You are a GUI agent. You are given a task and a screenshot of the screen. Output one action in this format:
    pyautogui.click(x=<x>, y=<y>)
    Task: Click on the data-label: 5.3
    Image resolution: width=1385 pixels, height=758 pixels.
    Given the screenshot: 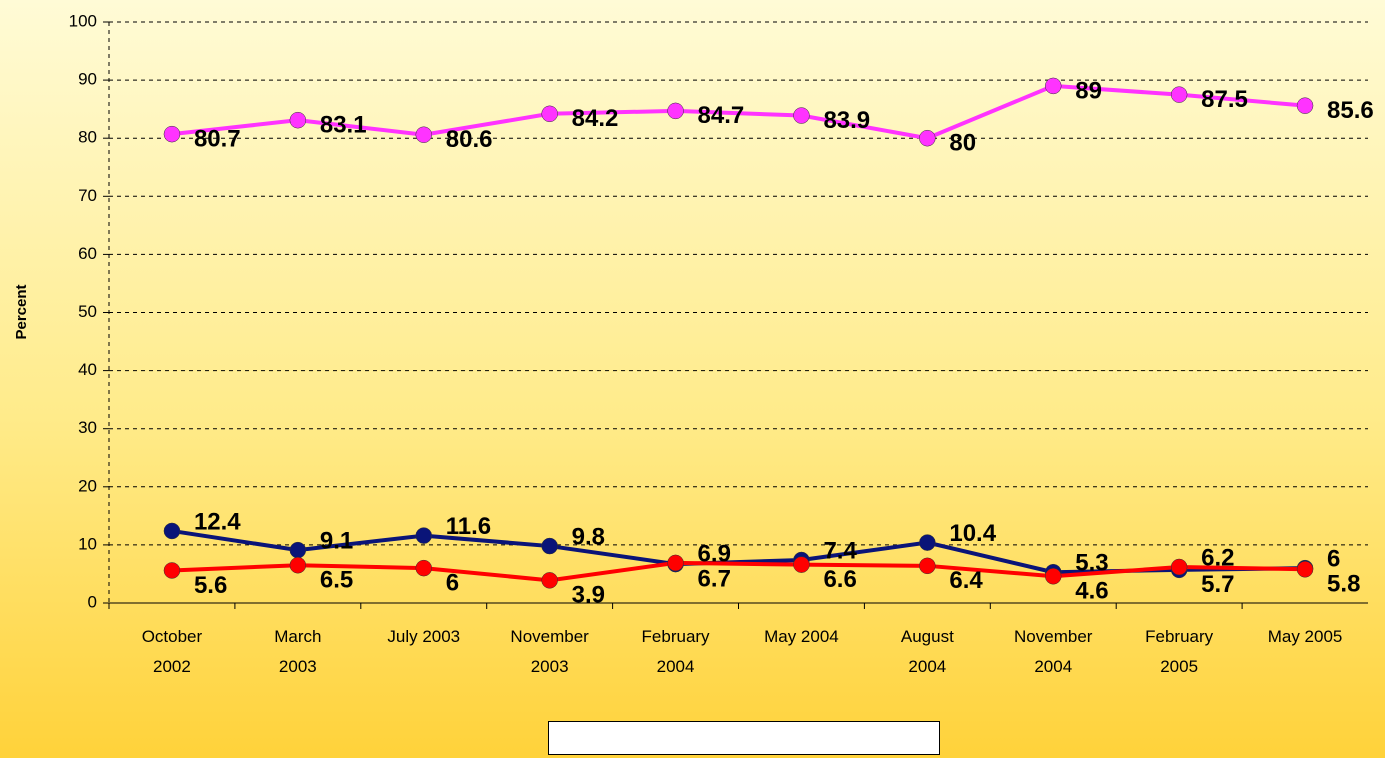 What is the action you would take?
    pyautogui.click(x=1091, y=563)
    